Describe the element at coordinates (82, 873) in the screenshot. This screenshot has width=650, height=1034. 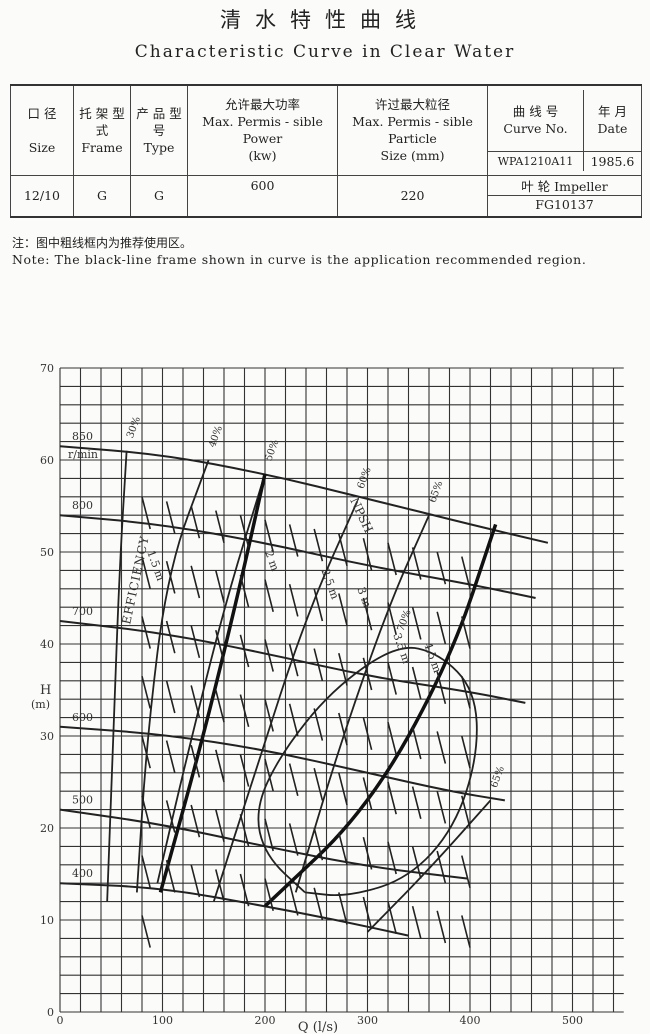
I see `speed-label-400: 400` at that location.